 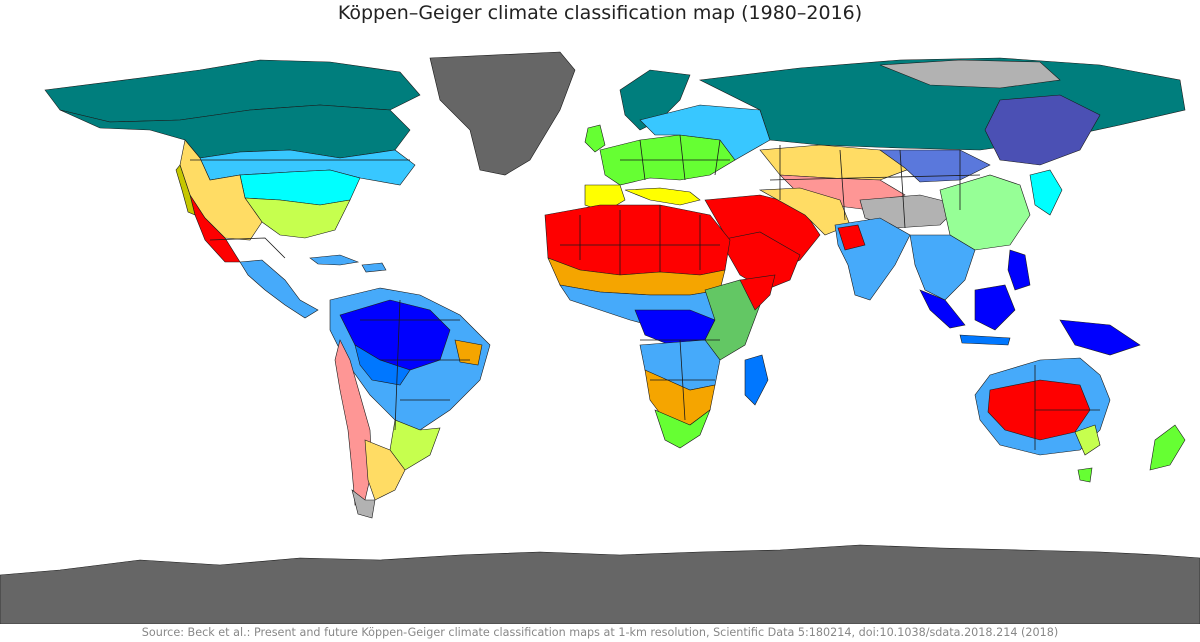 I want to click on mexico-tropics, so click(x=279, y=289).